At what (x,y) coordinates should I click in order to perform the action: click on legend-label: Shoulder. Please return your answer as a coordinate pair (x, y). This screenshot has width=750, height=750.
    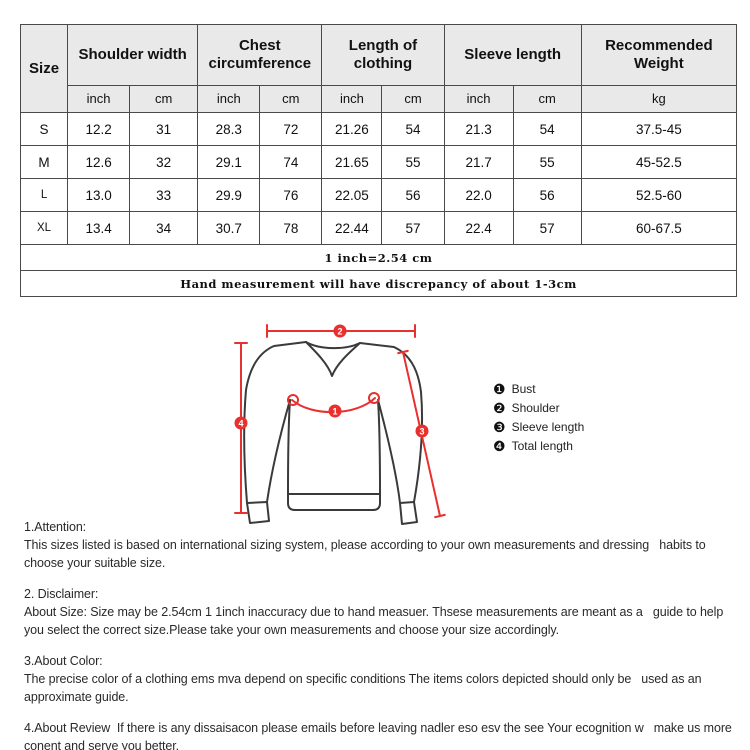
    Looking at the image, I should click on (535, 407).